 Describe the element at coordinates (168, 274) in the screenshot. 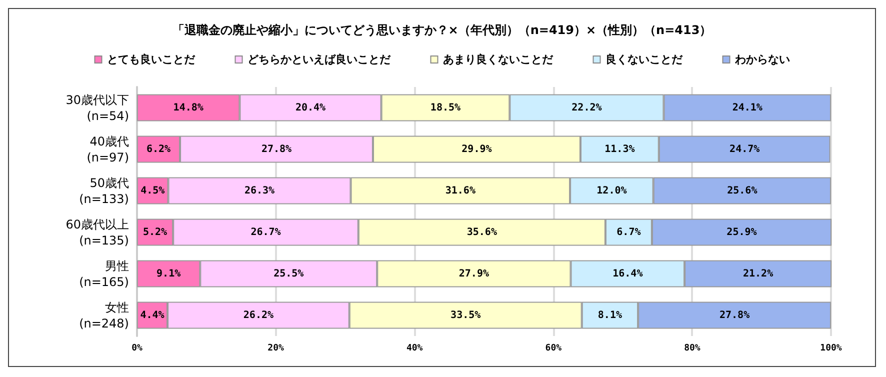

I see `data-label: 9.1%` at that location.